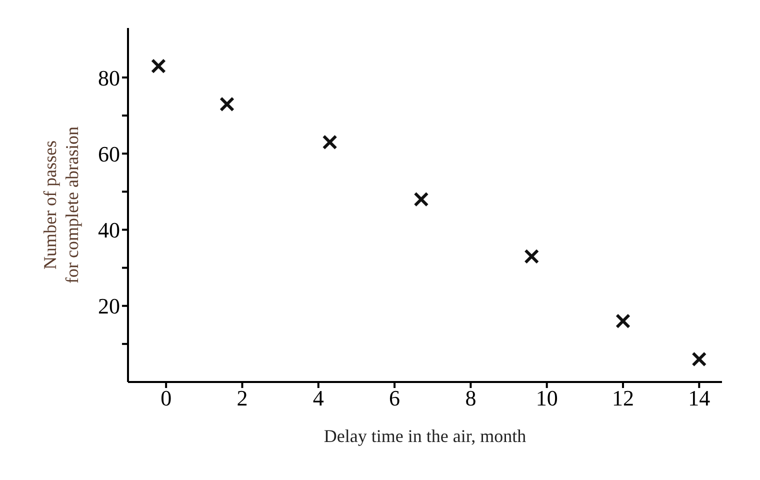 This screenshot has width=760, height=480. What do you see at coordinates (242, 398) in the screenshot?
I see `x-tick-label: 2` at bounding box center [242, 398].